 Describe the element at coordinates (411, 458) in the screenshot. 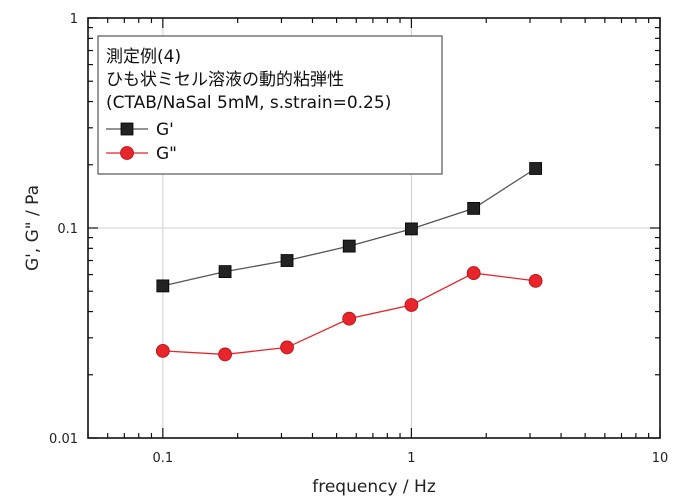

I see `x-tick-label: 1` at that location.